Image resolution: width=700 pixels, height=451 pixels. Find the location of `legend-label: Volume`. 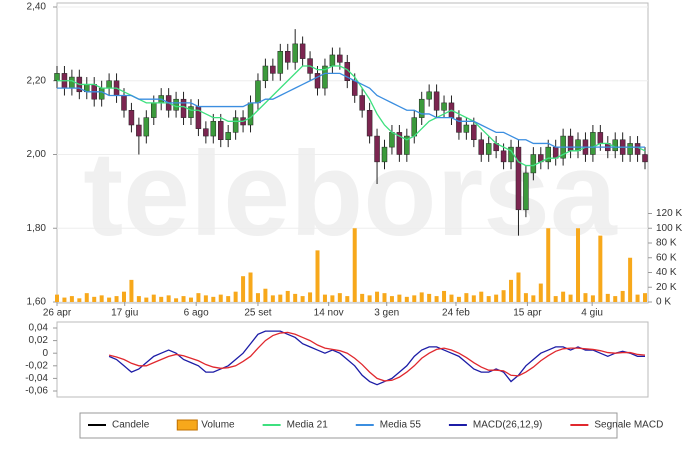

legend-label: Volume is located at coordinates (218, 425).